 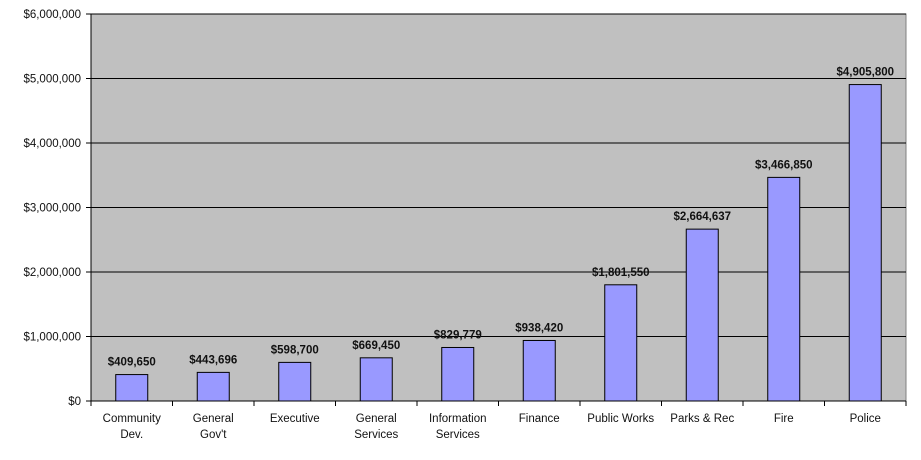 I want to click on x-tick-label: Community, so click(x=132, y=419).